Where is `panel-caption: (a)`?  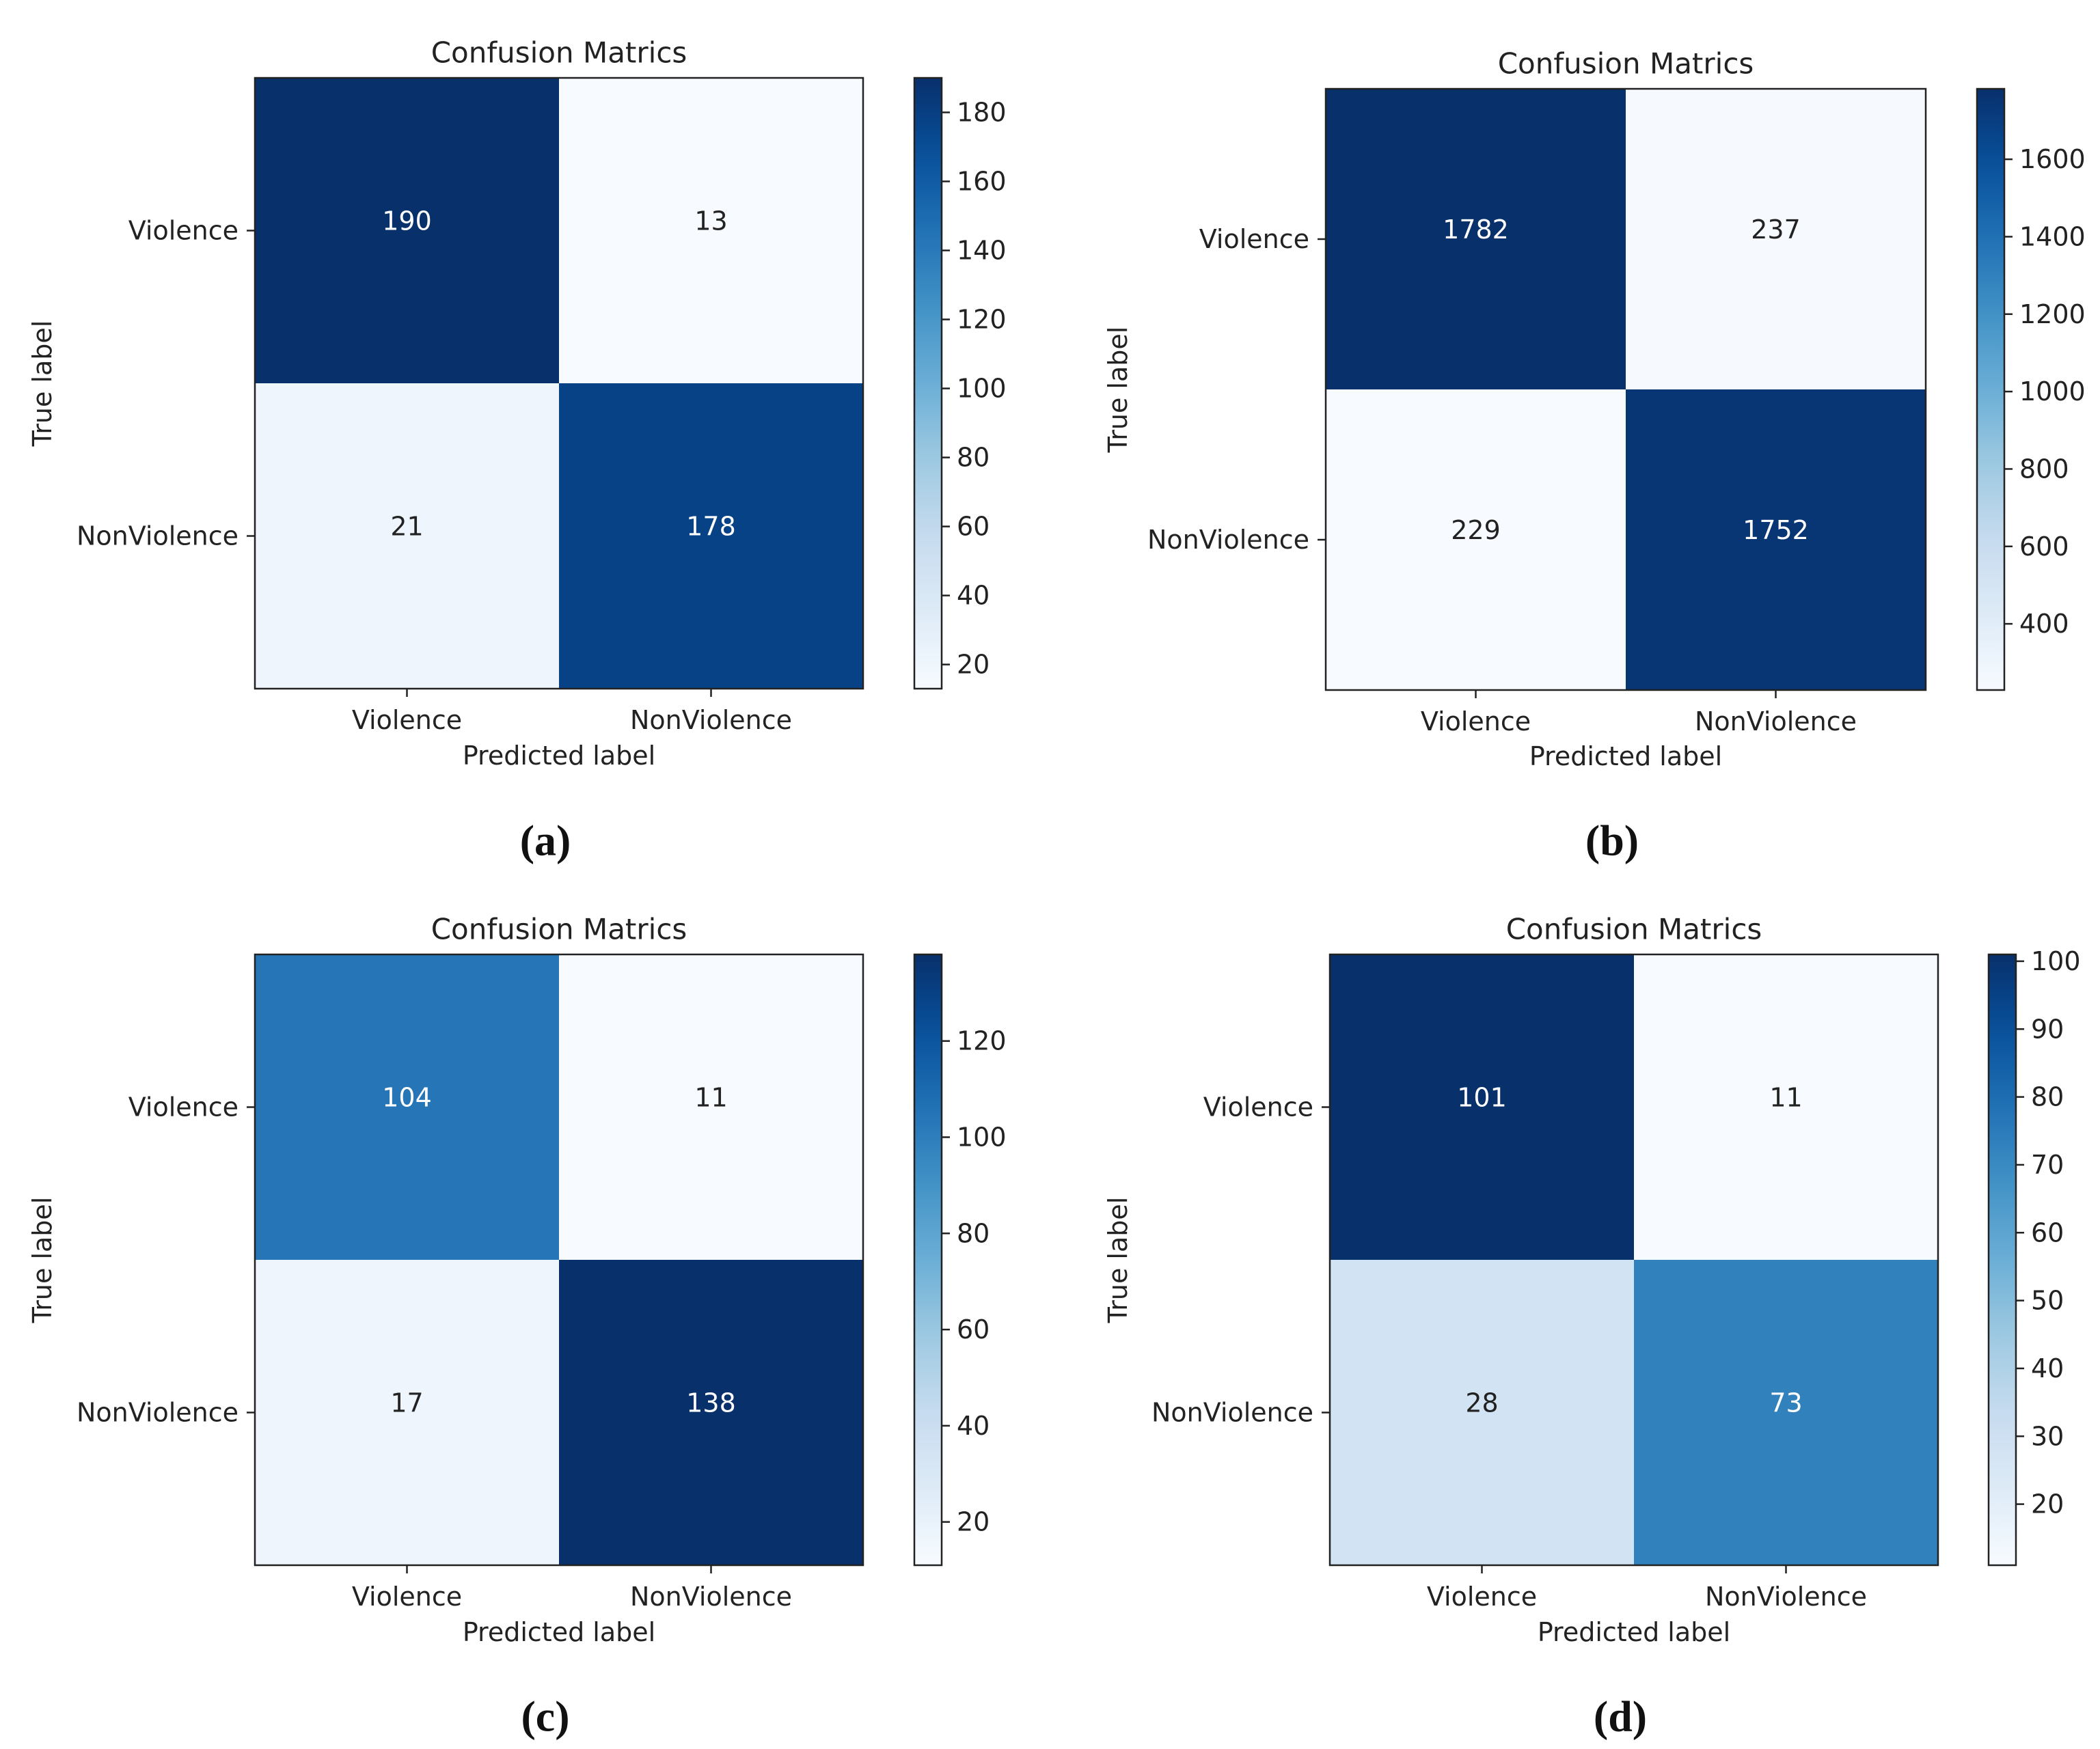 panel-caption: (a) is located at coordinates (545, 840).